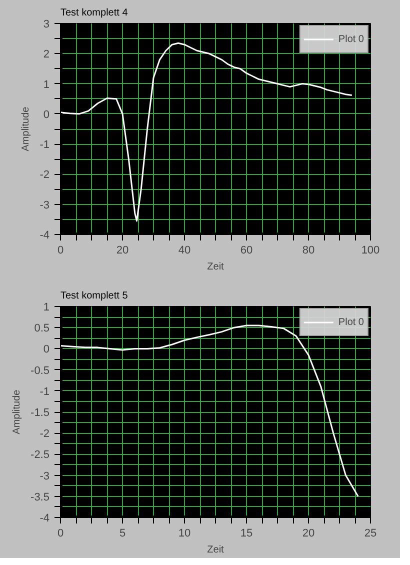 The width and height of the screenshot is (410, 565). What do you see at coordinates (94, 296) in the screenshot?
I see `chart-title: Test komplett 5` at bounding box center [94, 296].